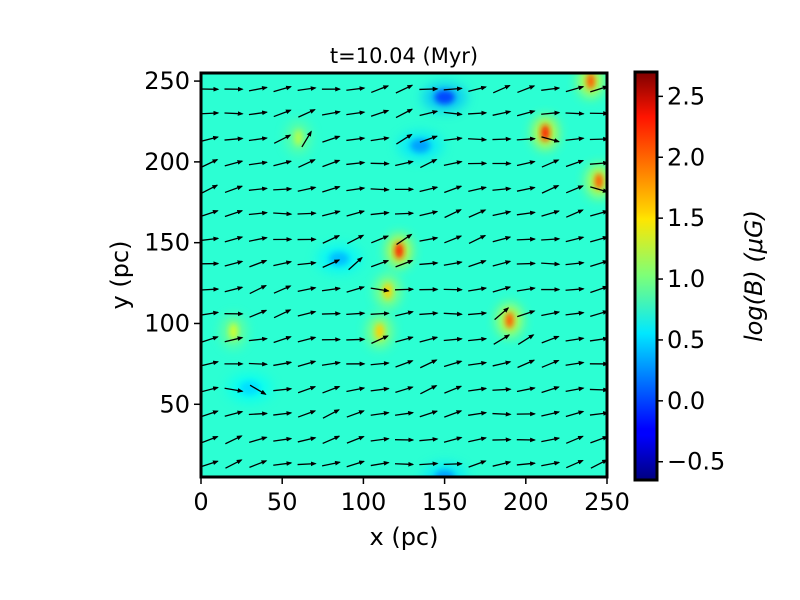 This screenshot has width=800, height=600. Describe the element at coordinates (167, 81) in the screenshot. I see `y-tick-label: 250` at that location.